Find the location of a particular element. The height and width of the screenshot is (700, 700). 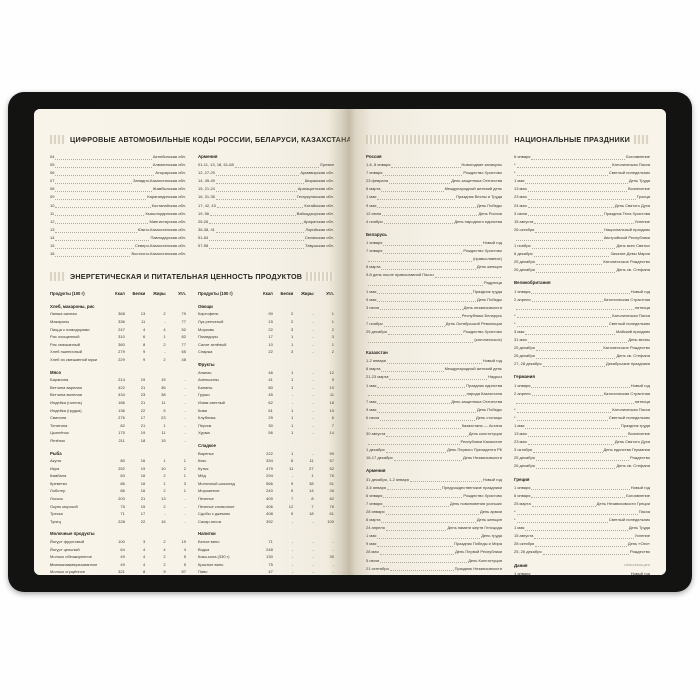

table-cell: 45 is located at coordinates (270, 395).